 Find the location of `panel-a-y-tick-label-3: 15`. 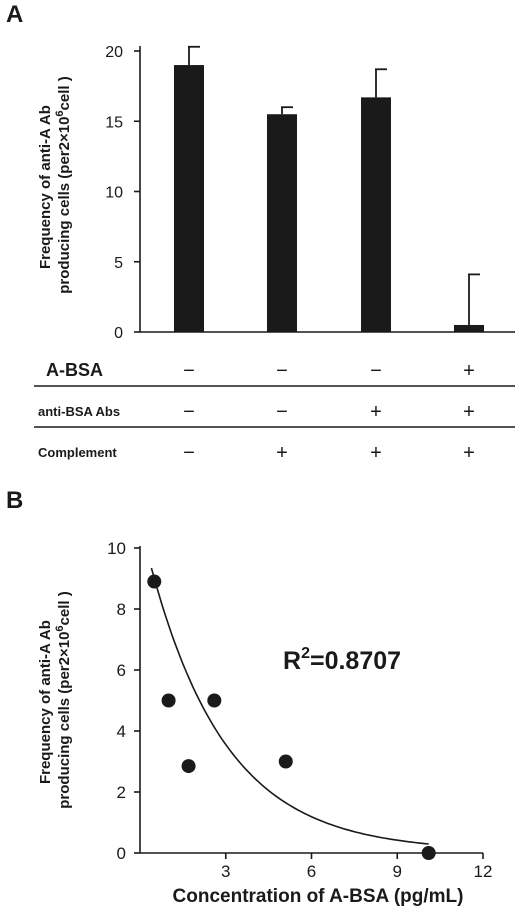

panel-a-y-tick-label-3: 15 is located at coordinates (114, 122).